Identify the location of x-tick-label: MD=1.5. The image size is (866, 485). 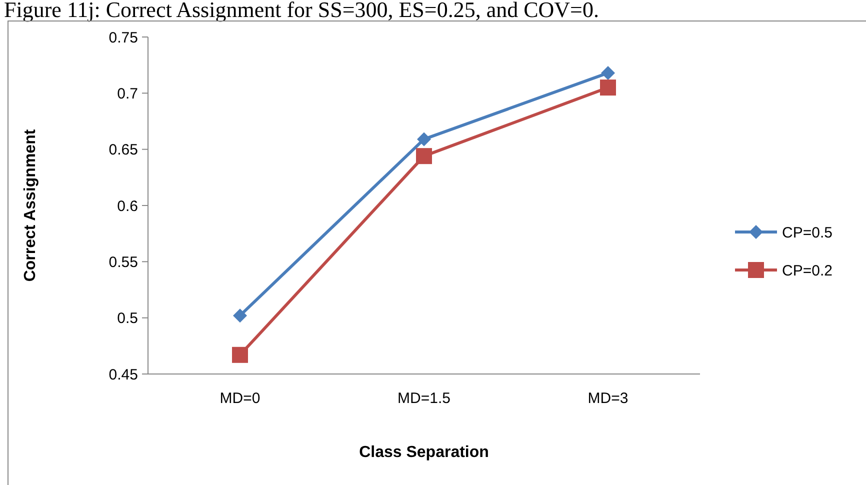
(424, 398).